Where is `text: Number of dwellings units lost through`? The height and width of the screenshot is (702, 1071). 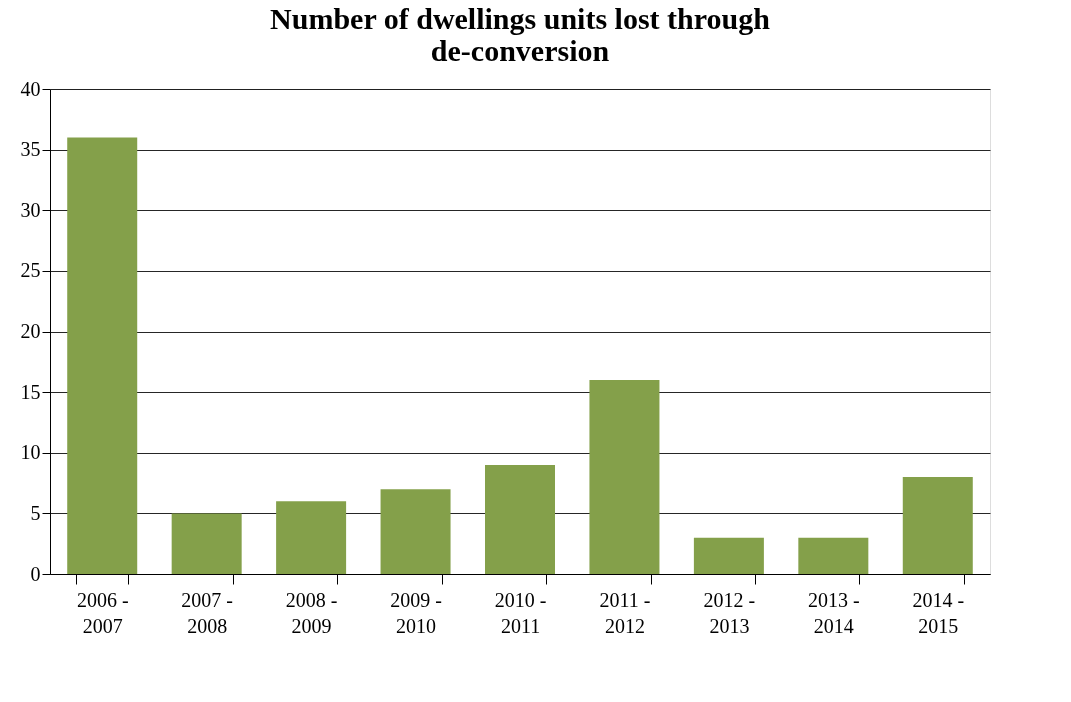 text: Number of dwellings units lost through is located at coordinates (520, 18).